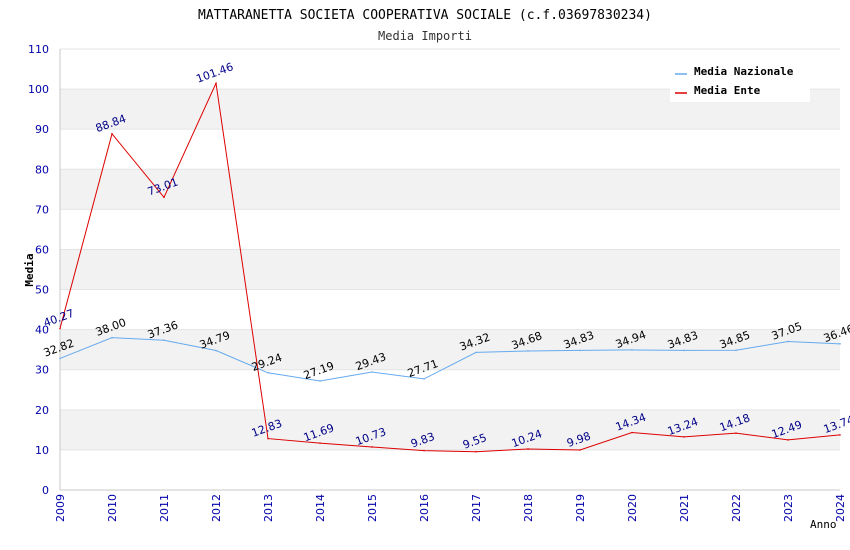  What do you see at coordinates (320, 508) in the screenshot?
I see `x-tick-label: 2014` at bounding box center [320, 508].